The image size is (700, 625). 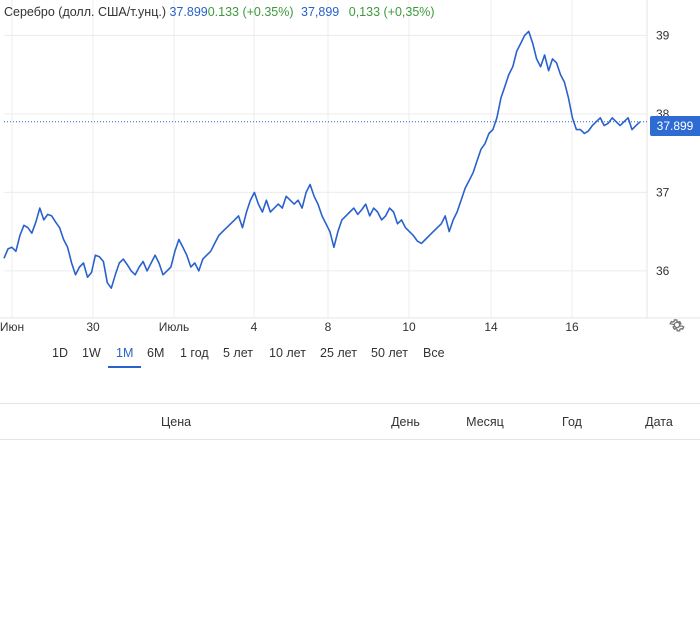 What do you see at coordinates (434, 353) in the screenshot?
I see `period-all: Все` at bounding box center [434, 353].